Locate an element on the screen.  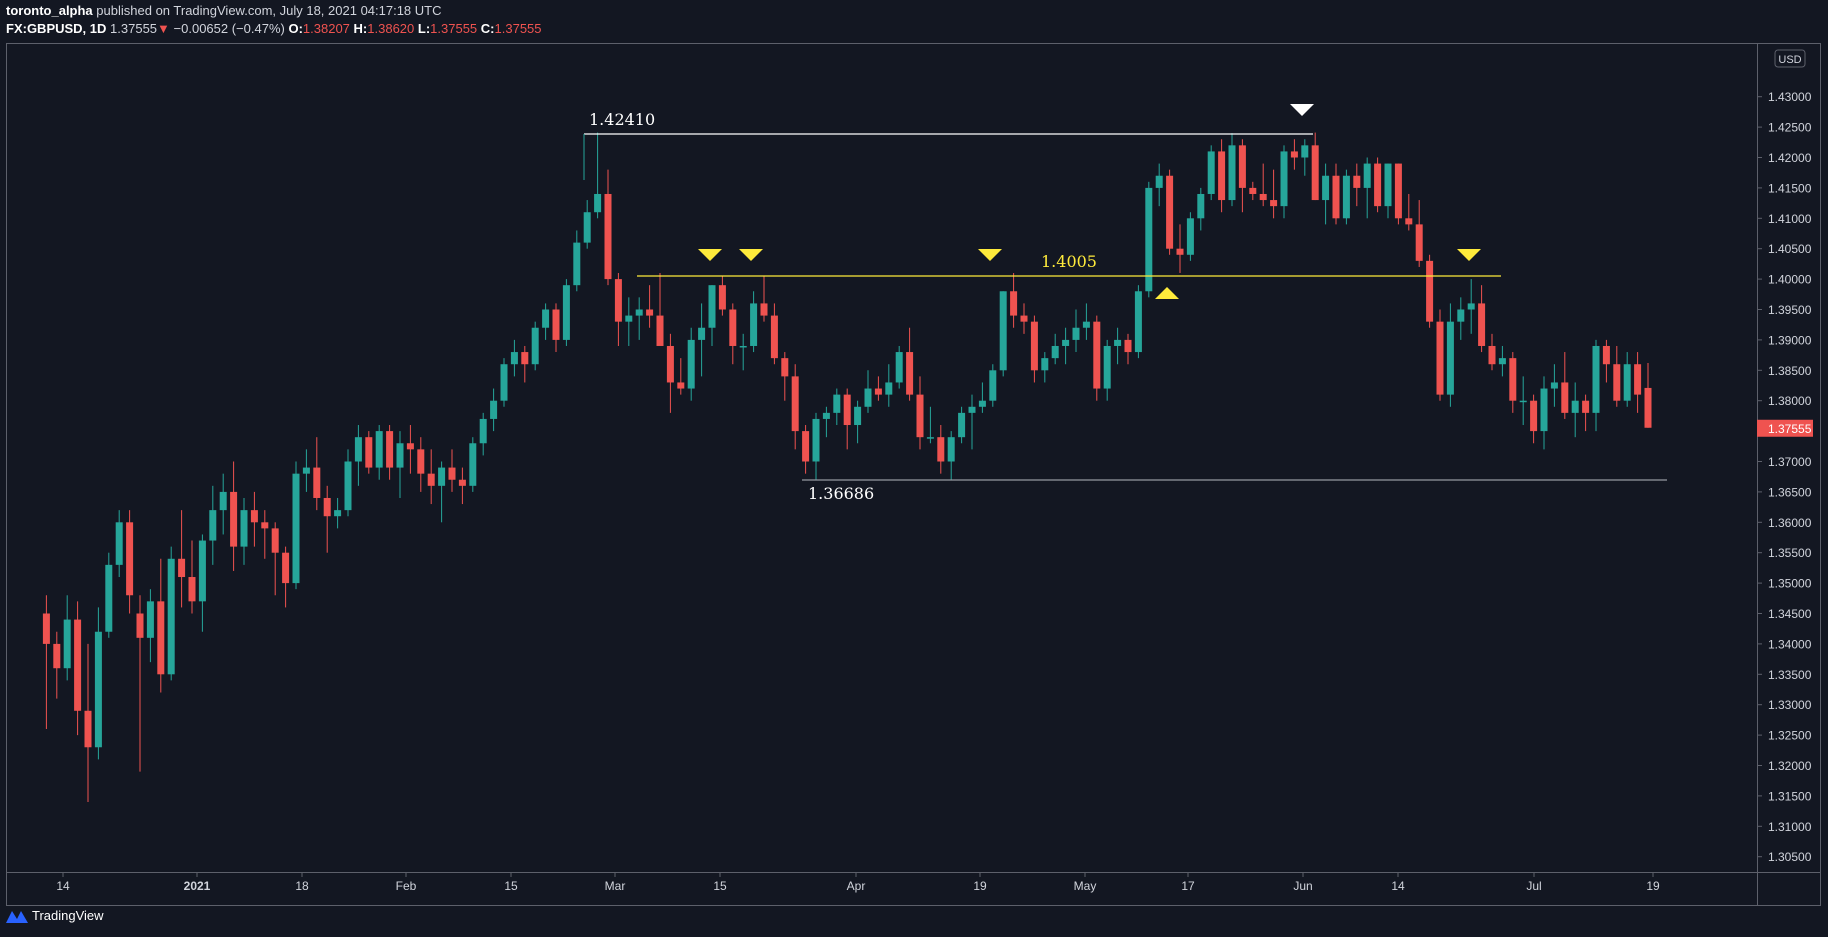
low-label: 1.36686 is located at coordinates (841, 493).